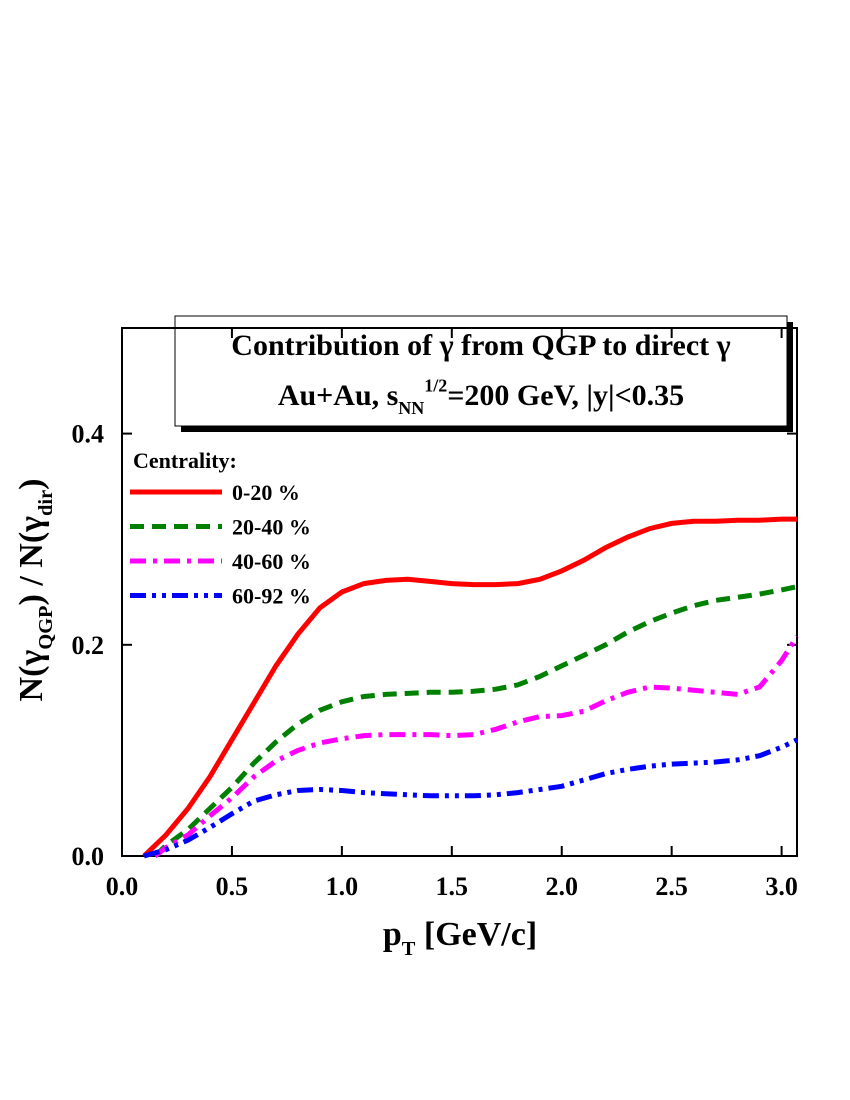  I want to click on chart-title: Contribution of γ from QGP to direct γ, so click(480, 345).